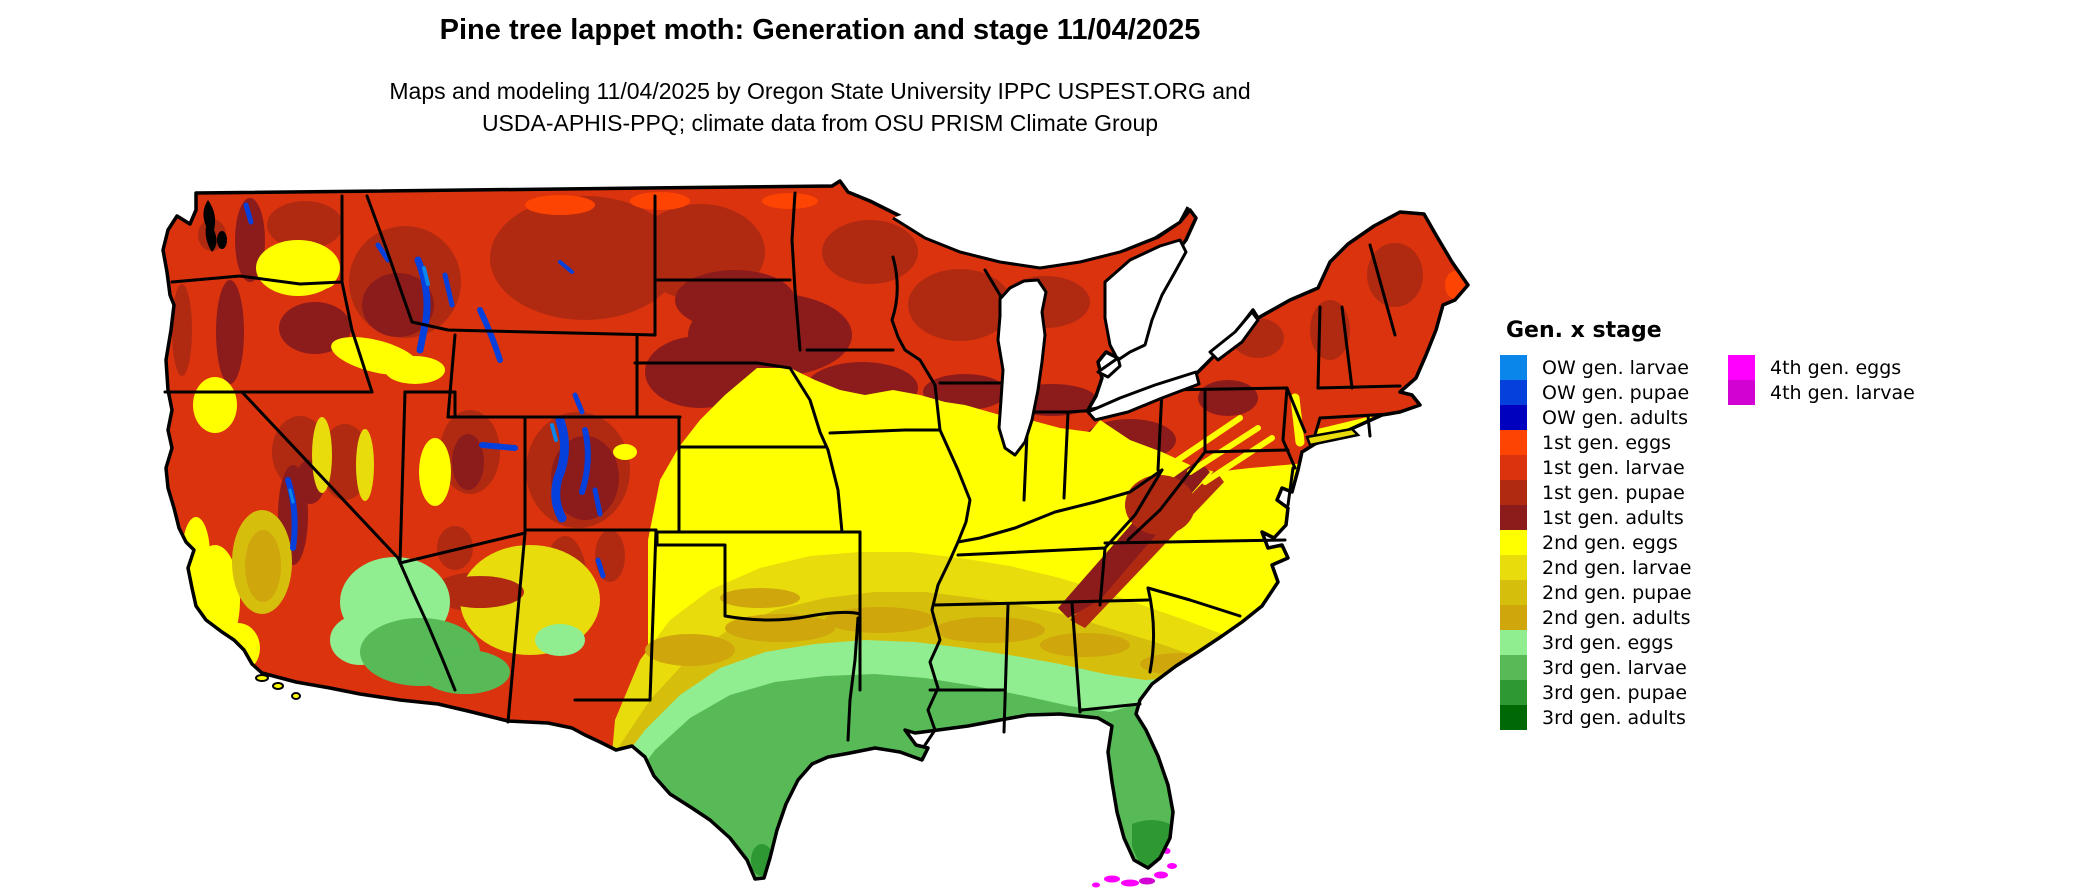 Image resolution: width=2100 pixels, height=892 pixels. Describe the element at coordinates (1143, 396) in the screenshot. I see `lake-erie` at that location.